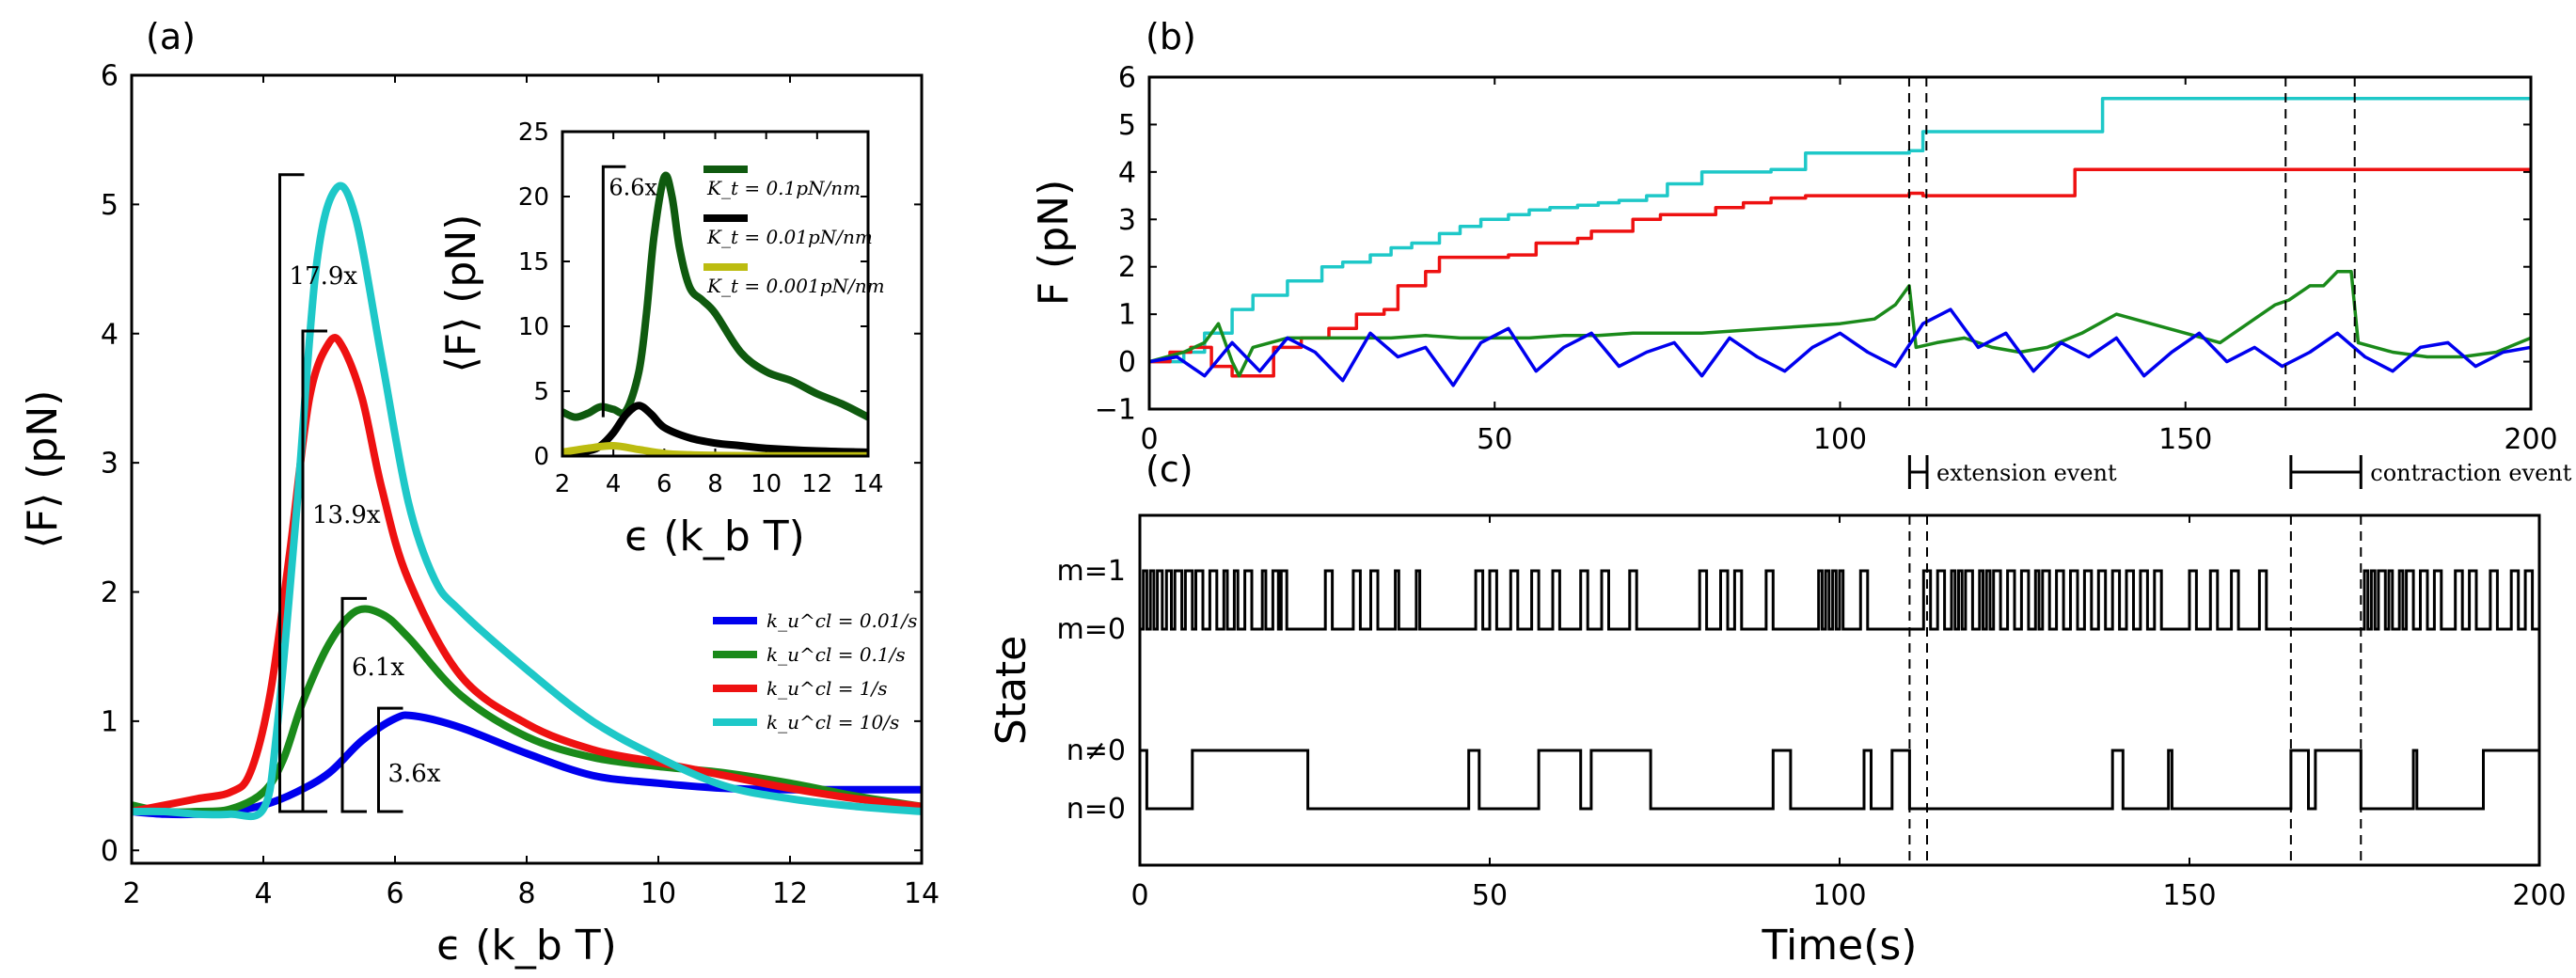  Describe the element at coordinates (789, 237) in the screenshot. I see `inset-legend-label-1: K_t = 0.01pN/nm` at that location.